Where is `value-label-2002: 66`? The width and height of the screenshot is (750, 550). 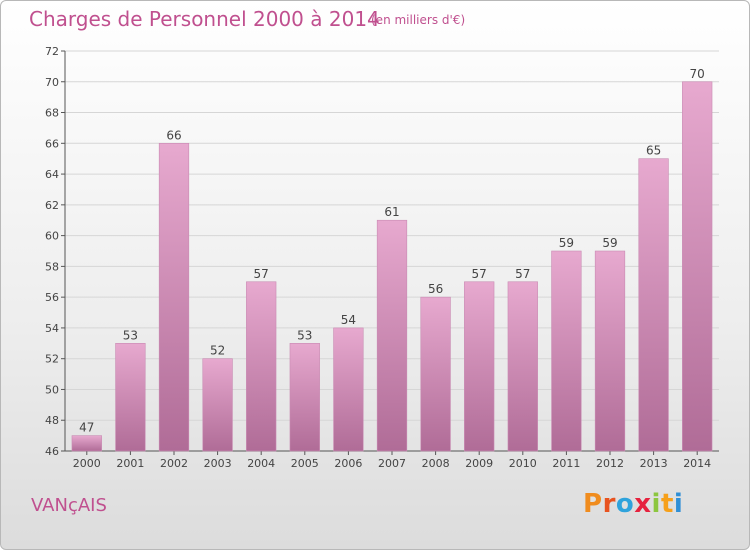 value-label-2002: 66 is located at coordinates (173, 135).